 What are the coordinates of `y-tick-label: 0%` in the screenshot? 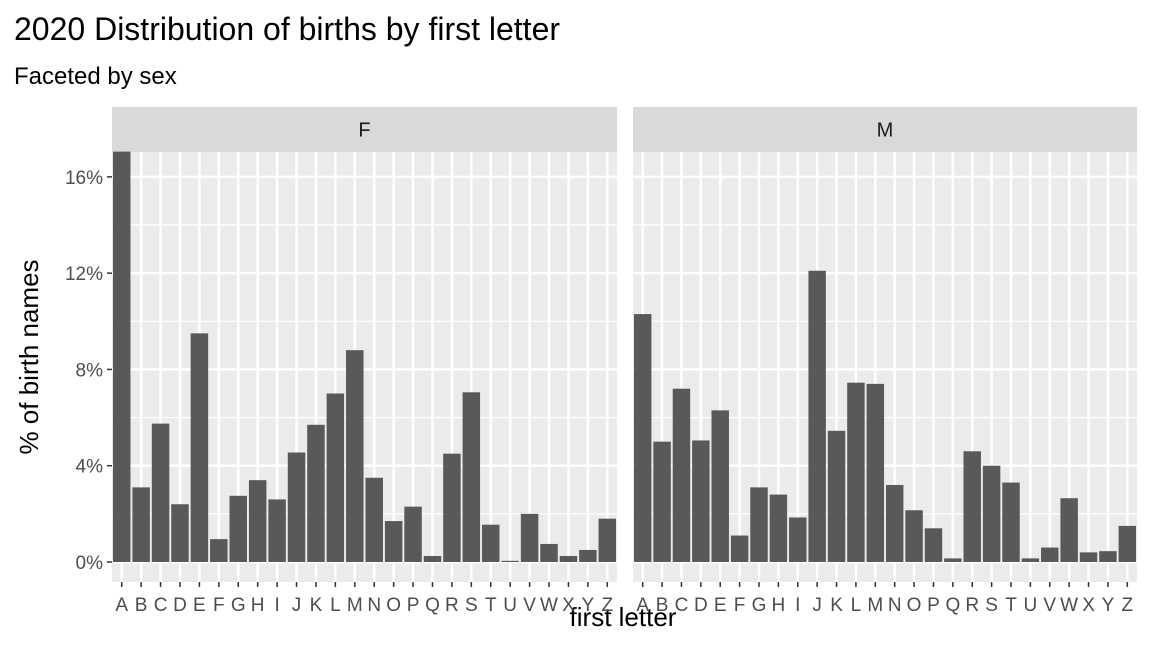 It's located at (90, 563).